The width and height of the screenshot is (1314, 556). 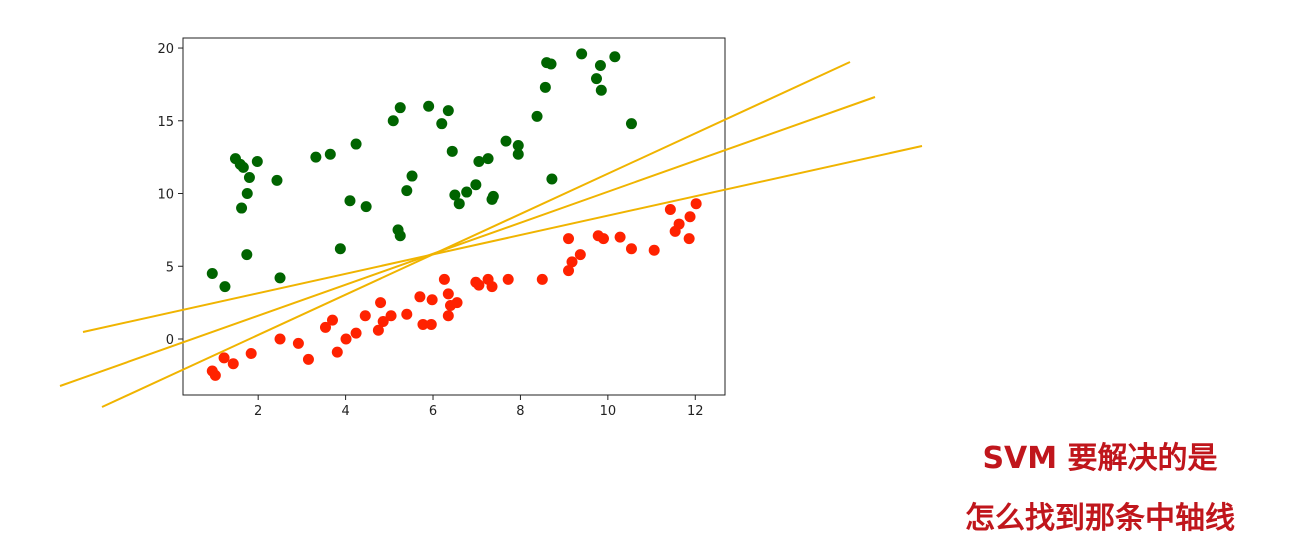 What do you see at coordinates (1100, 518) in the screenshot?
I see `annotation: 怎么找到那条中轴线` at bounding box center [1100, 518].